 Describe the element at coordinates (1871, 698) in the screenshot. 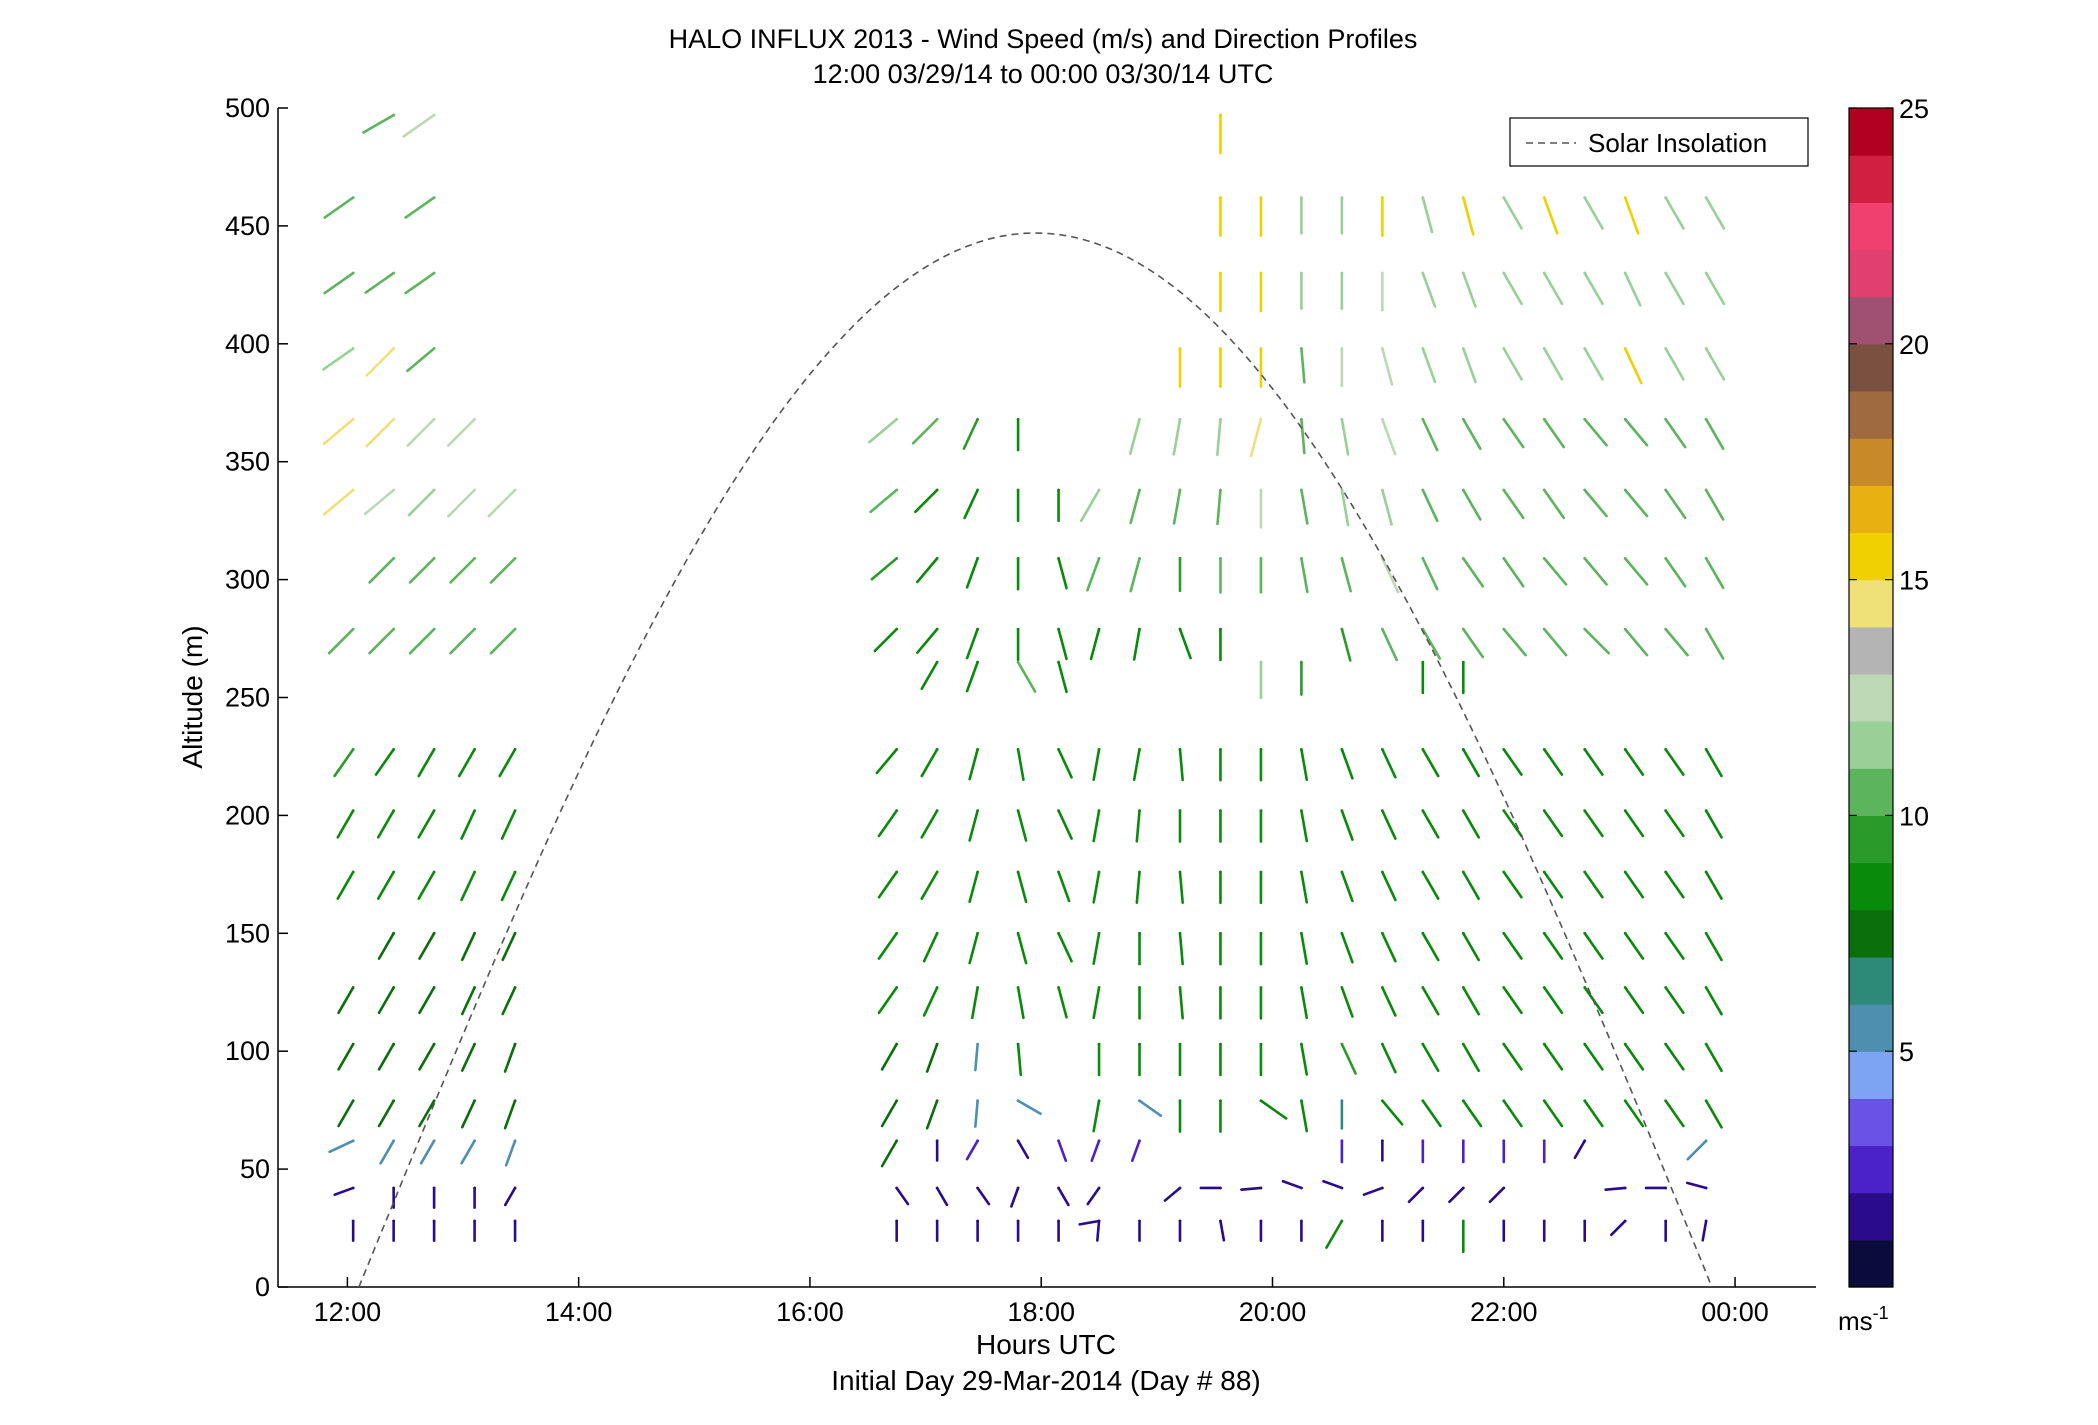

I see `colorbar-gradient` at that location.